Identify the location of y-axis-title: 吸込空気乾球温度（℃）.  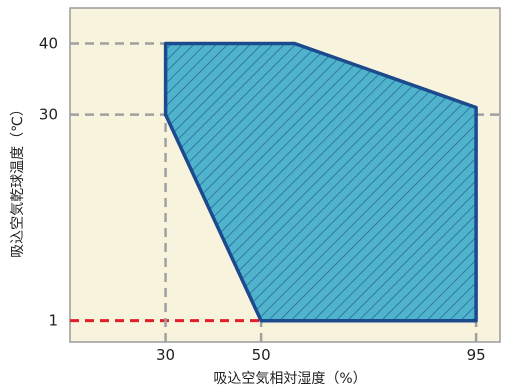
(18, 180).